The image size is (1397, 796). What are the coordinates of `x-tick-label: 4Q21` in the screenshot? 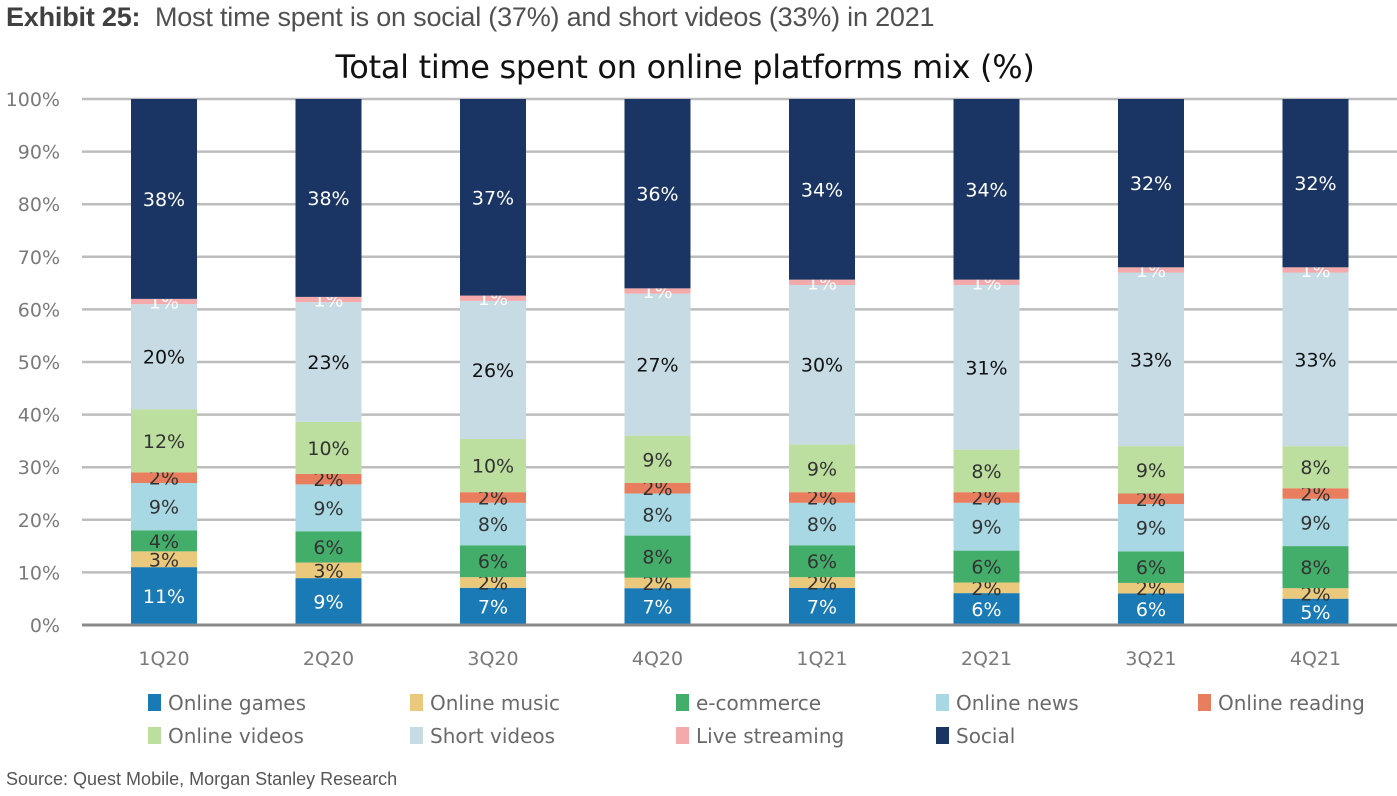 It's located at (1315, 659).